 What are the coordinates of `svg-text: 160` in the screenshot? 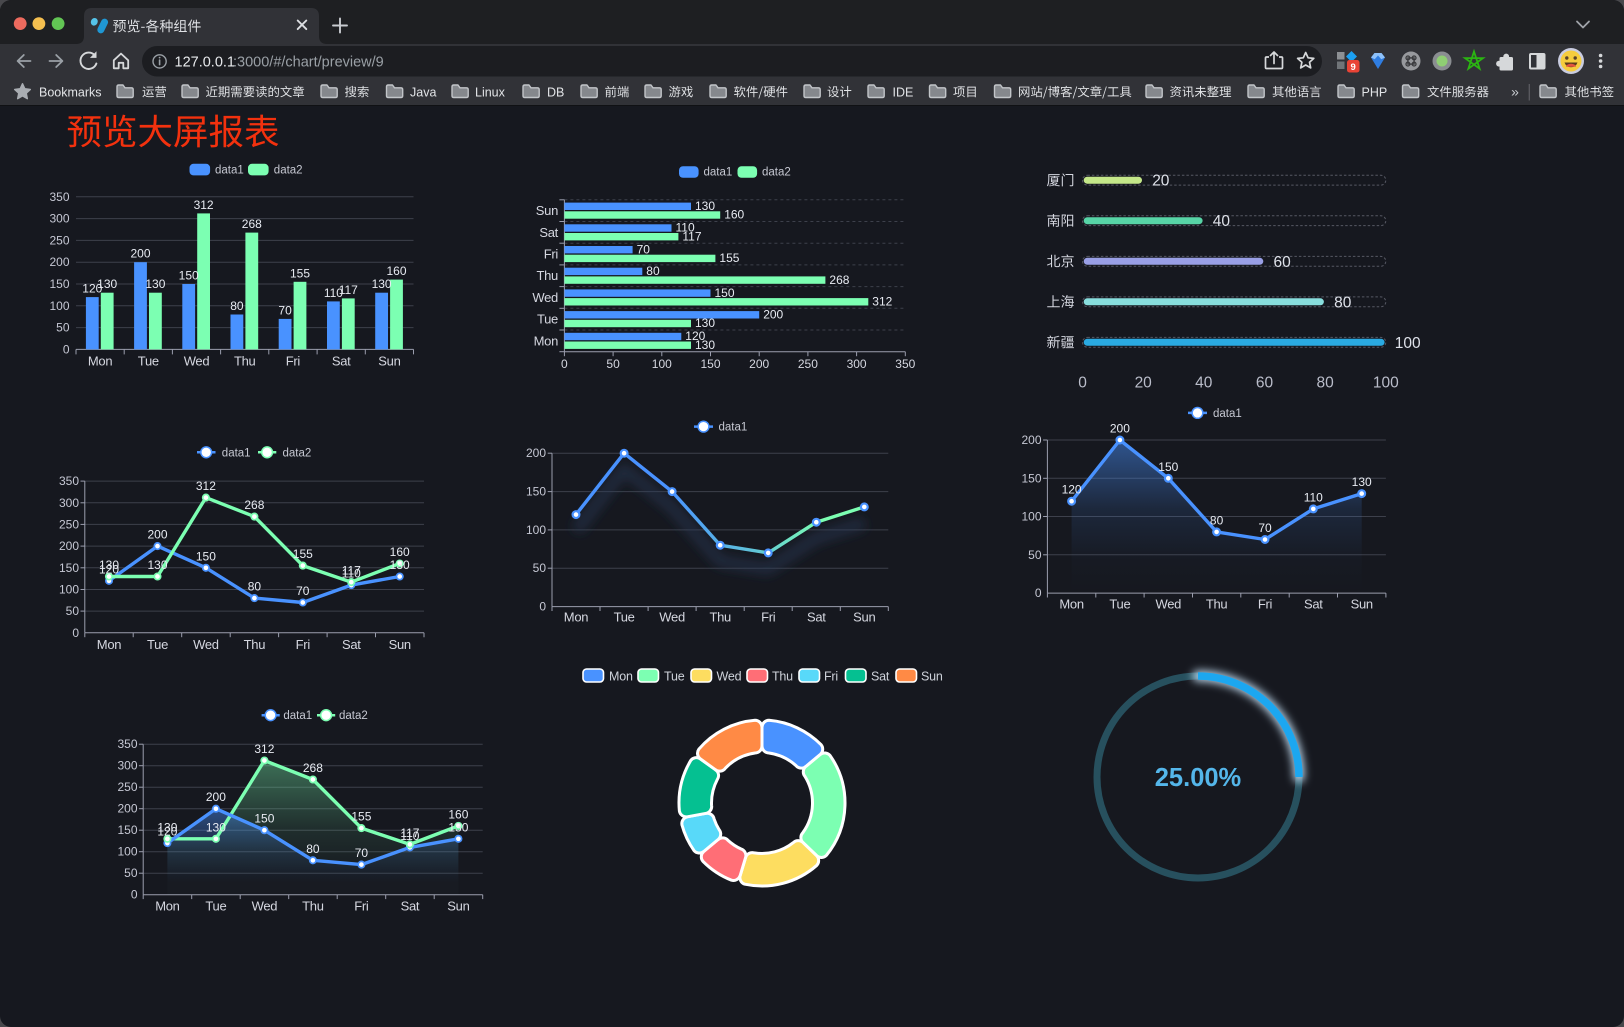 It's located at (734, 215).